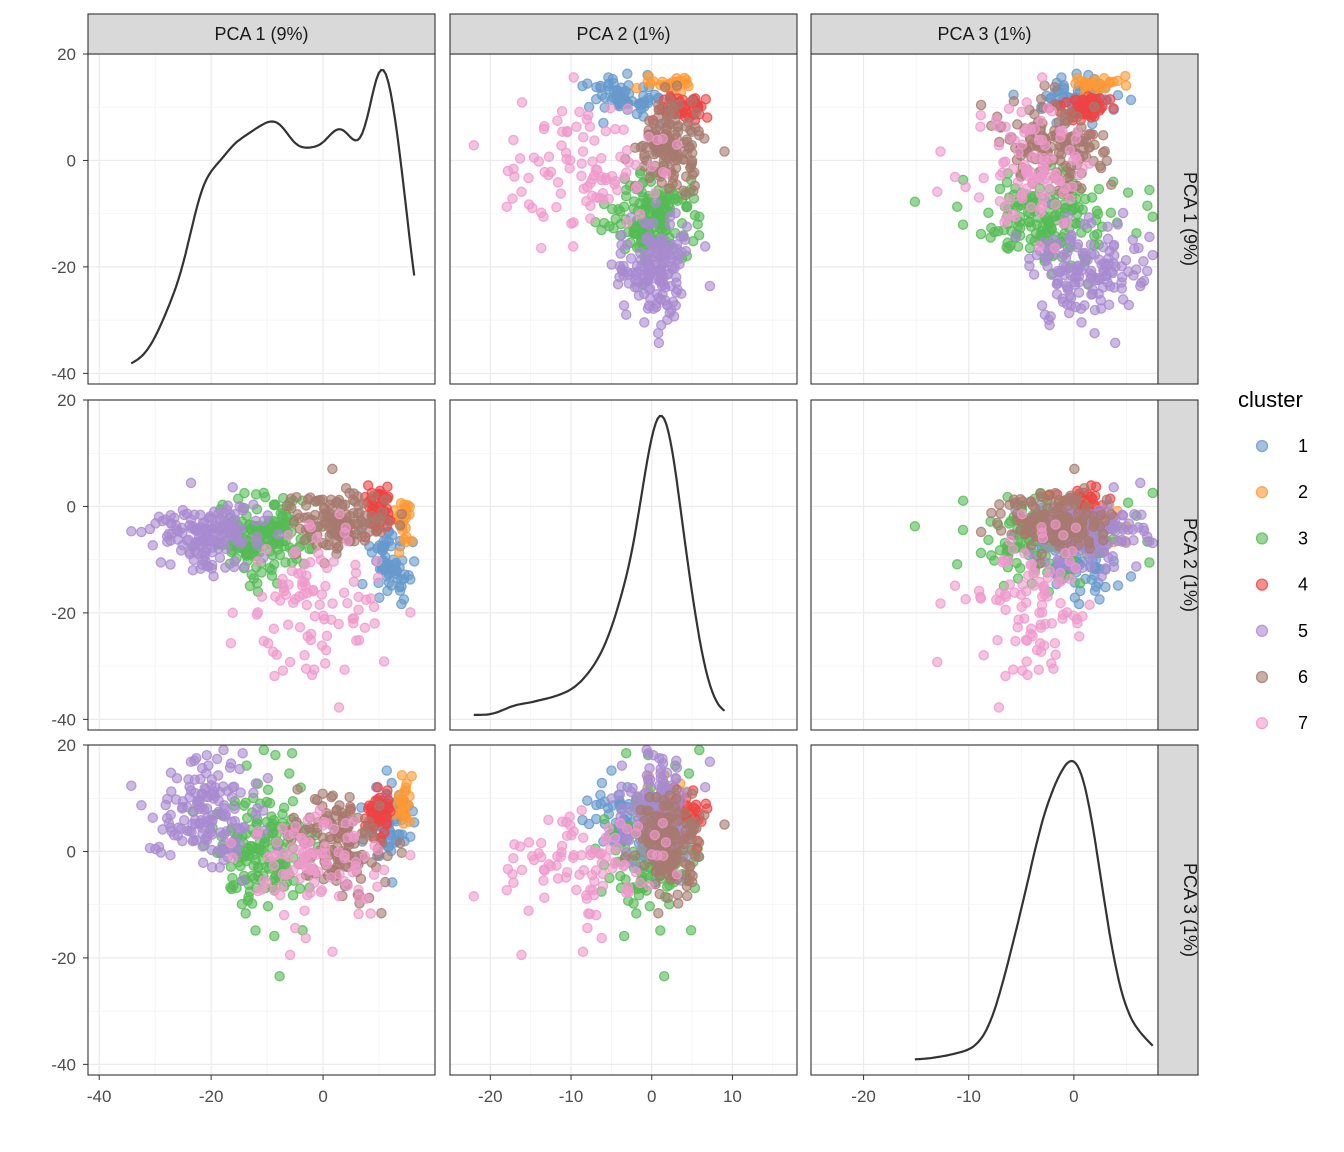 Image resolution: width=1344 pixels, height=1152 pixels. Describe the element at coordinates (732, 1096) in the screenshot. I see `x-tick-label: 10` at that location.